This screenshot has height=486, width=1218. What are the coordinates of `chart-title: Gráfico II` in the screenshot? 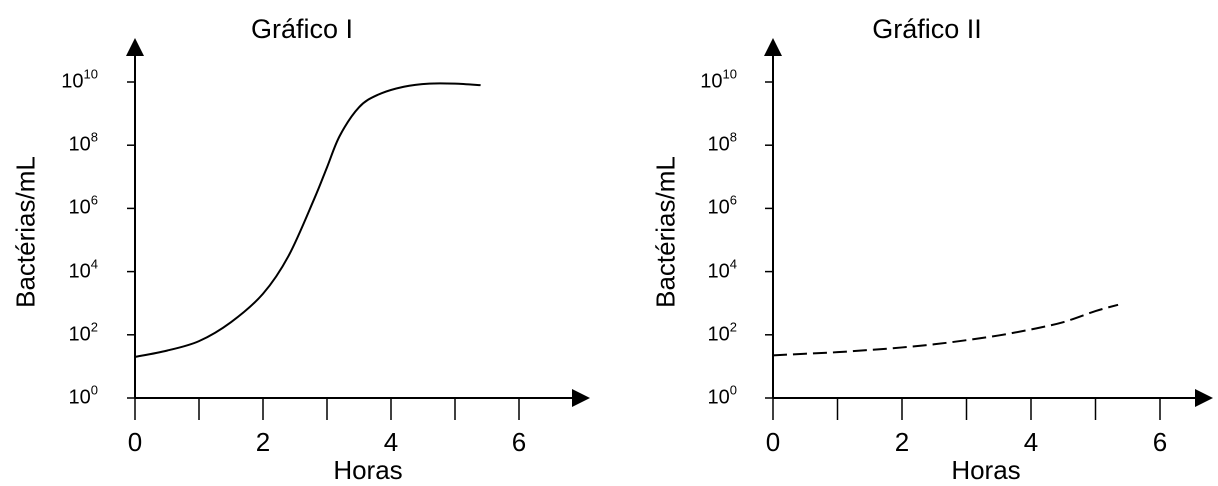 It's located at (927, 29).